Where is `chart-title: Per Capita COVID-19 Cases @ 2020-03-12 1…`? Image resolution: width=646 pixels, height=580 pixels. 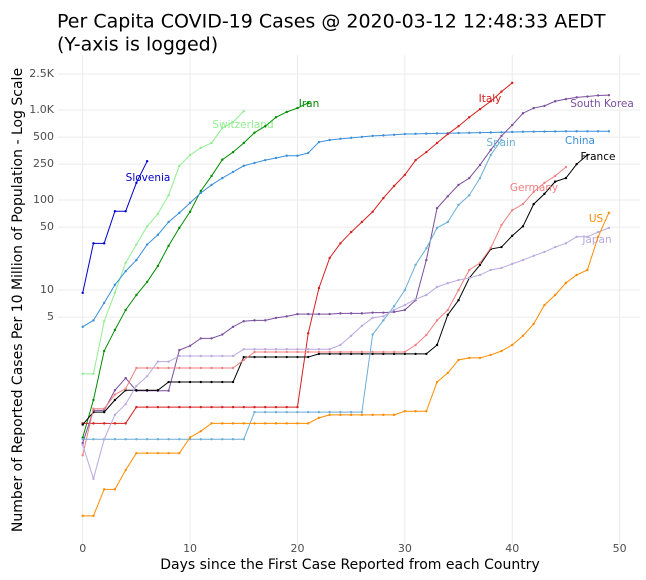
chart-title: Per Capita COVID-19 Cases @ 2020-03-12 1… is located at coordinates (331, 22).